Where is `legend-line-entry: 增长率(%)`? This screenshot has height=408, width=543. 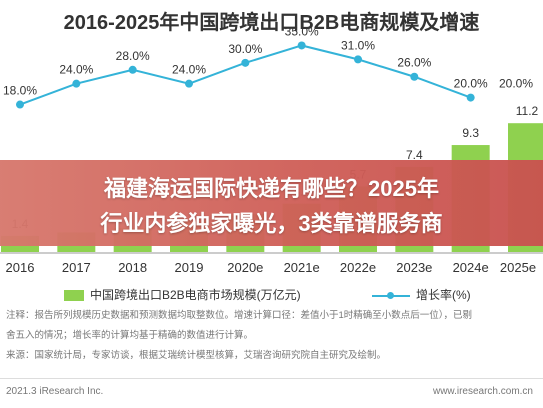
legend-line-entry: 增长率(%) is located at coordinates (421, 294).